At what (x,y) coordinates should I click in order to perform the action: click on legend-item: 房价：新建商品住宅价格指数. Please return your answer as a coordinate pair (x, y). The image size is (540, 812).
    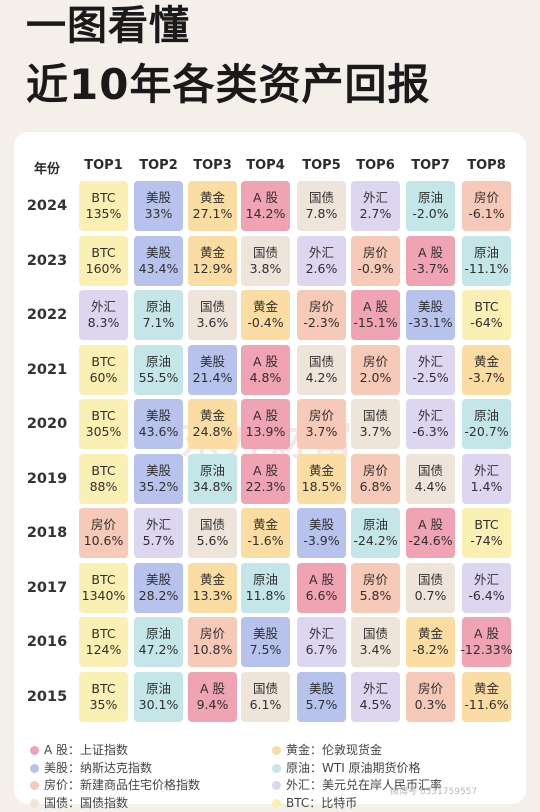
    Looking at the image, I should click on (115, 784).